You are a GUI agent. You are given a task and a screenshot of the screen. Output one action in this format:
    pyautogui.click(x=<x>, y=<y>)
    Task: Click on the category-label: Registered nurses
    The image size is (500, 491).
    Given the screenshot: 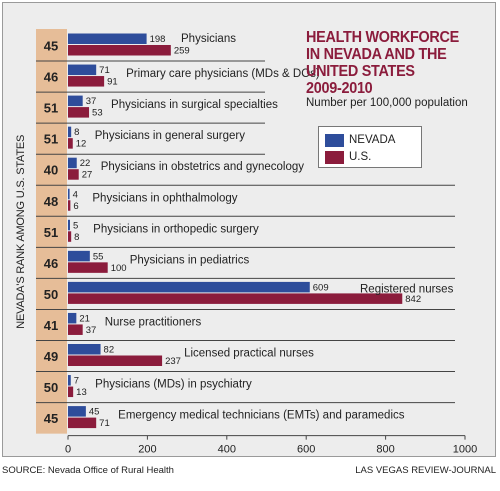 What is the action you would take?
    pyautogui.click(x=407, y=289)
    